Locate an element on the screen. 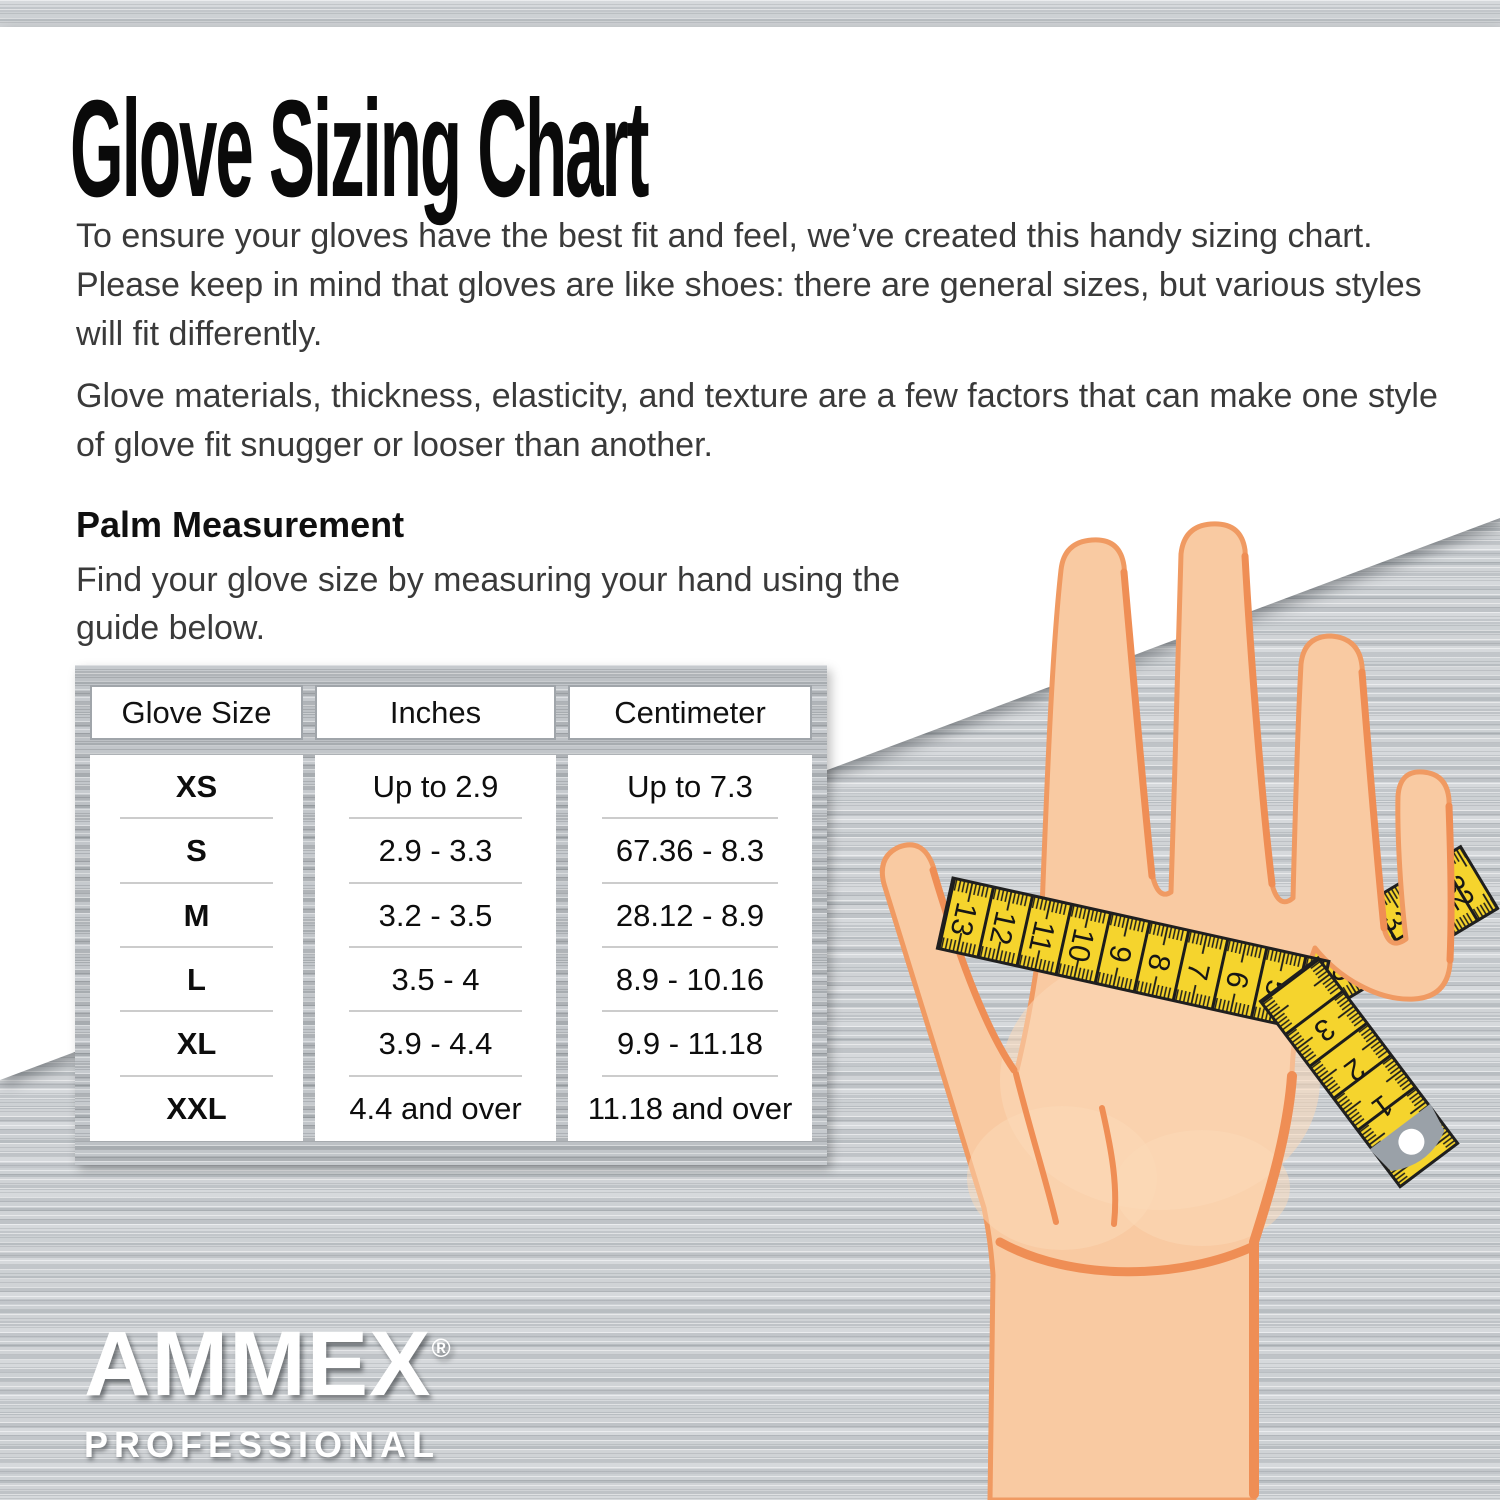  brand-text: AMMEX is located at coordinates (258, 1364).